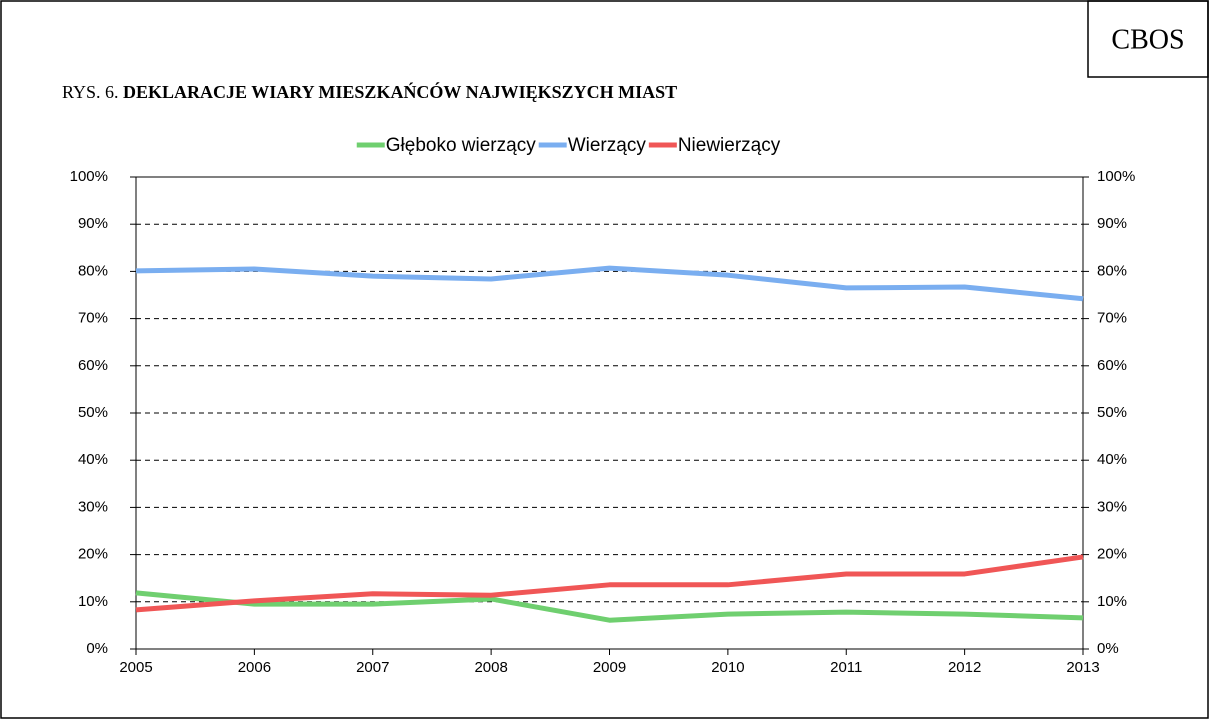 Image resolution: width=1210 pixels, height=720 pixels. What do you see at coordinates (90, 92) in the screenshot?
I see `figure-label: RYS. 6.` at bounding box center [90, 92].